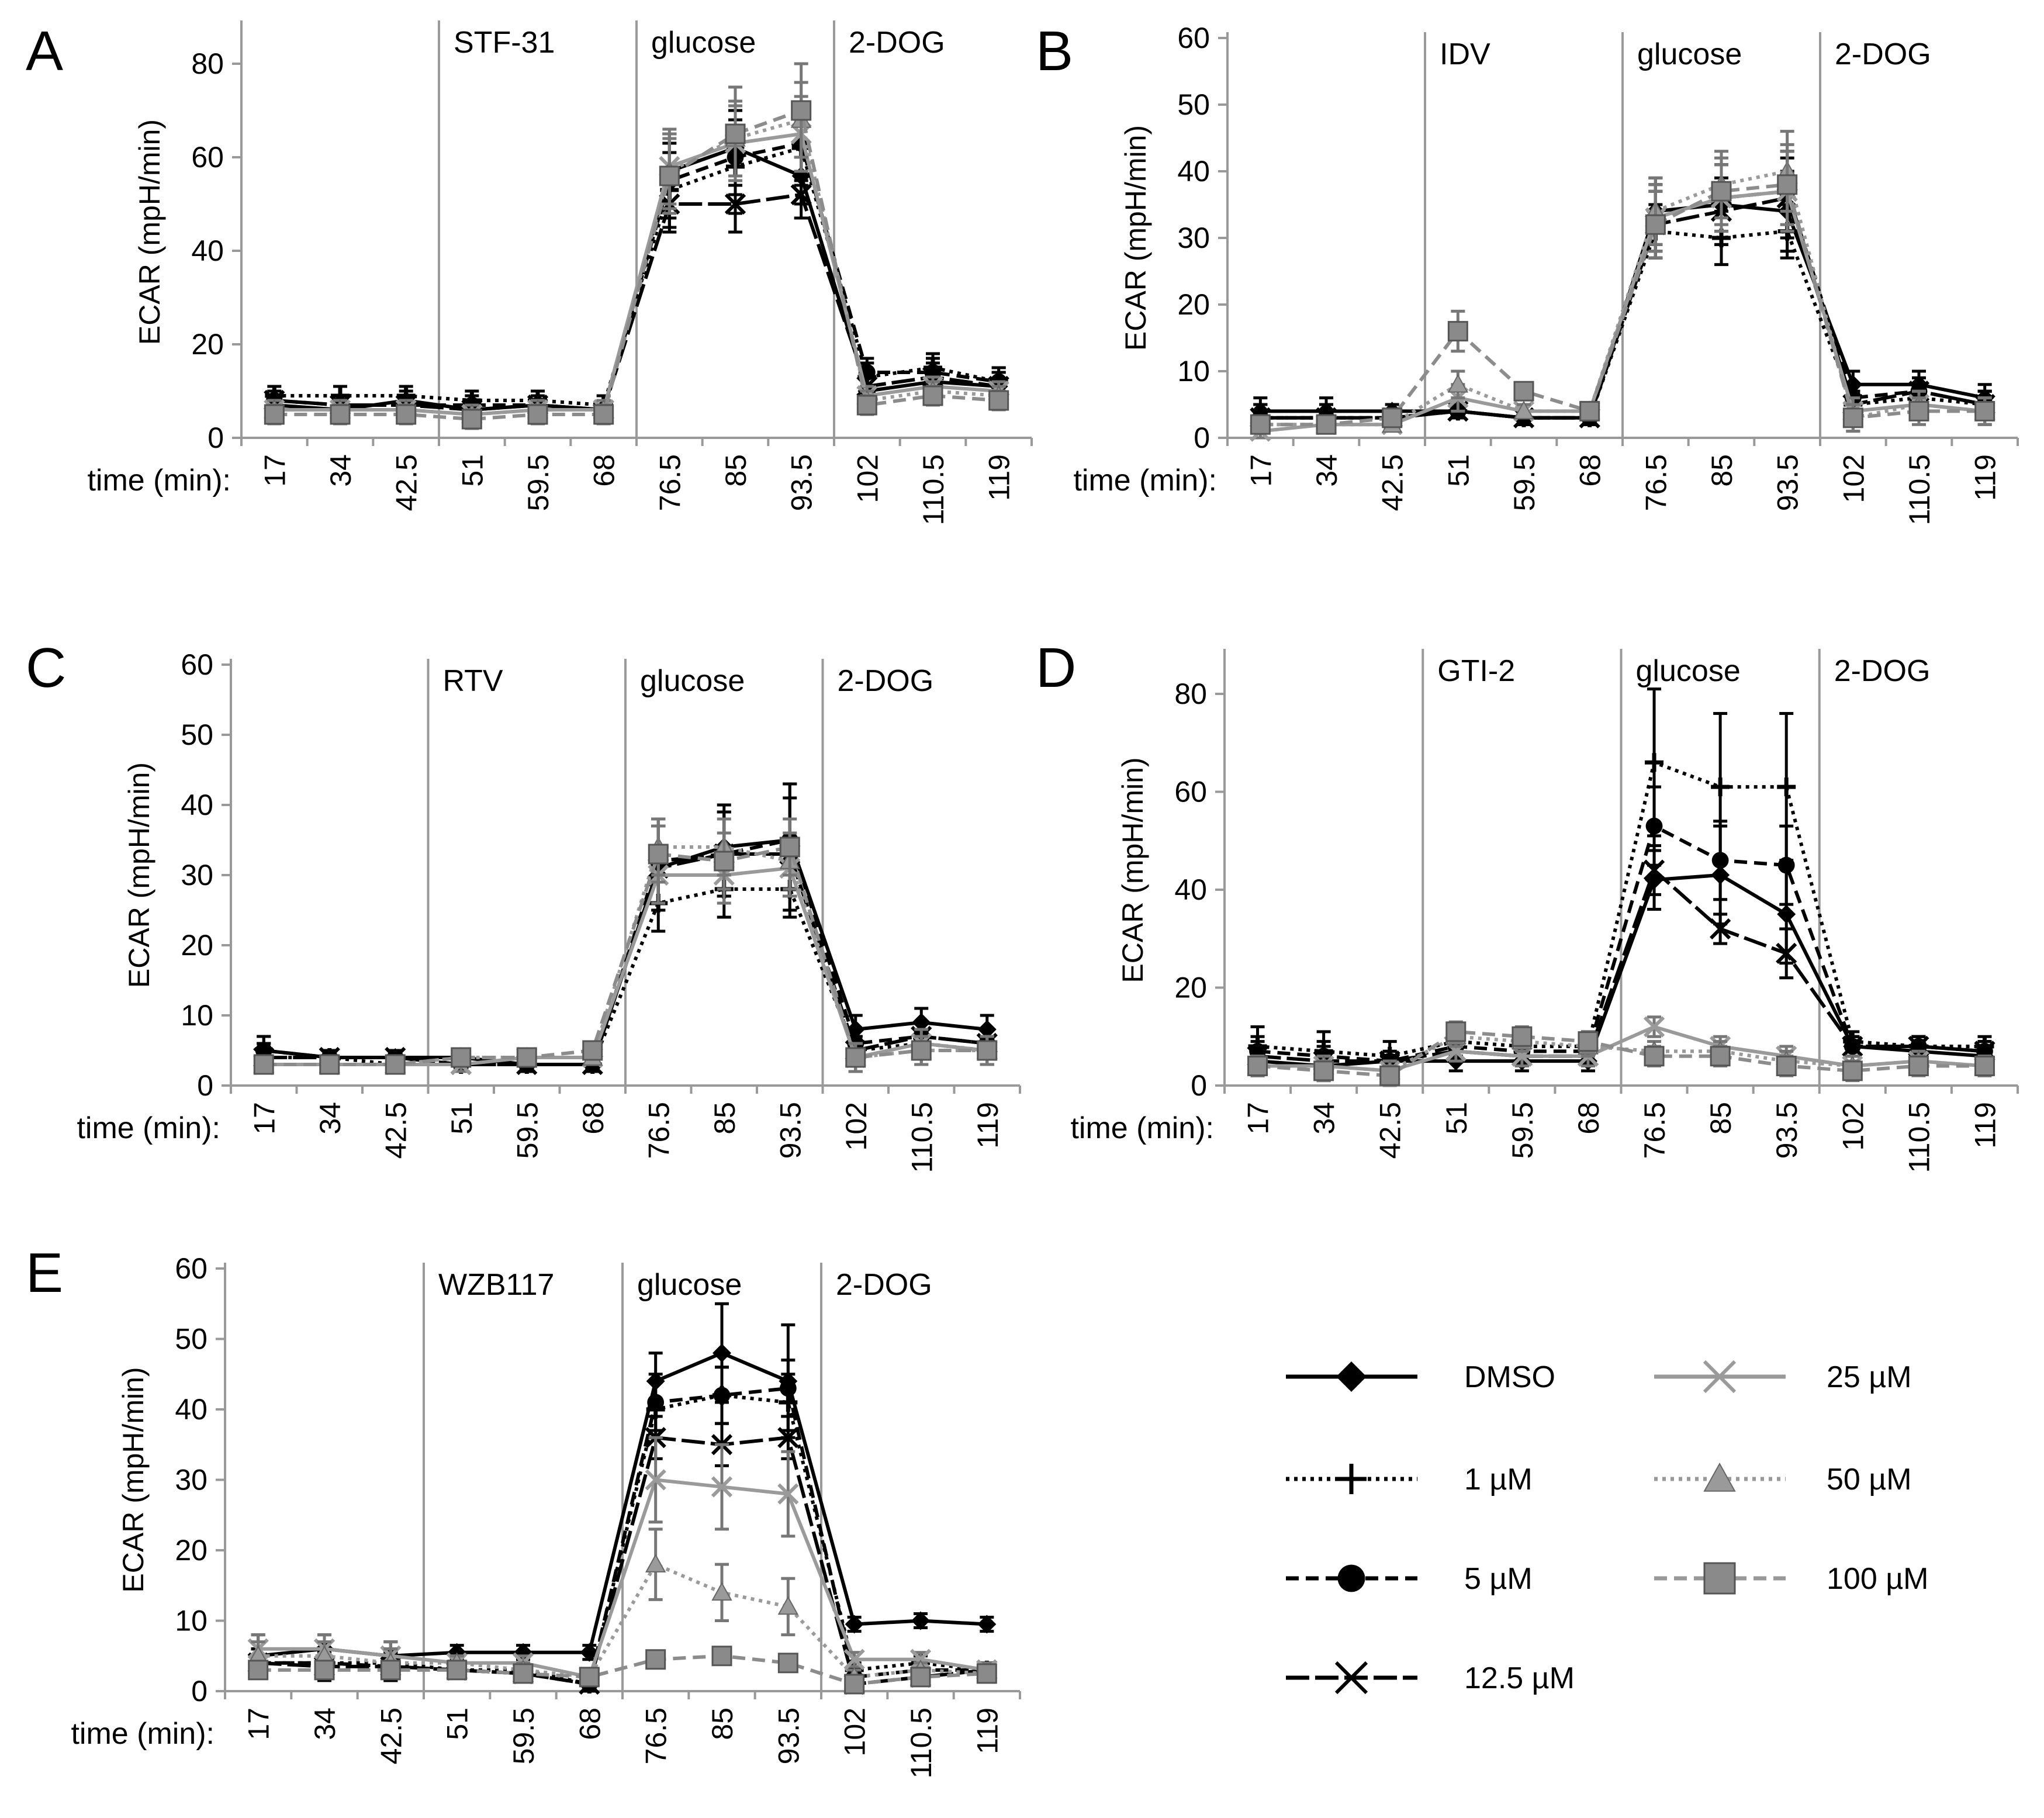  I want to click on x-tick-label: 119, so click(999, 477).